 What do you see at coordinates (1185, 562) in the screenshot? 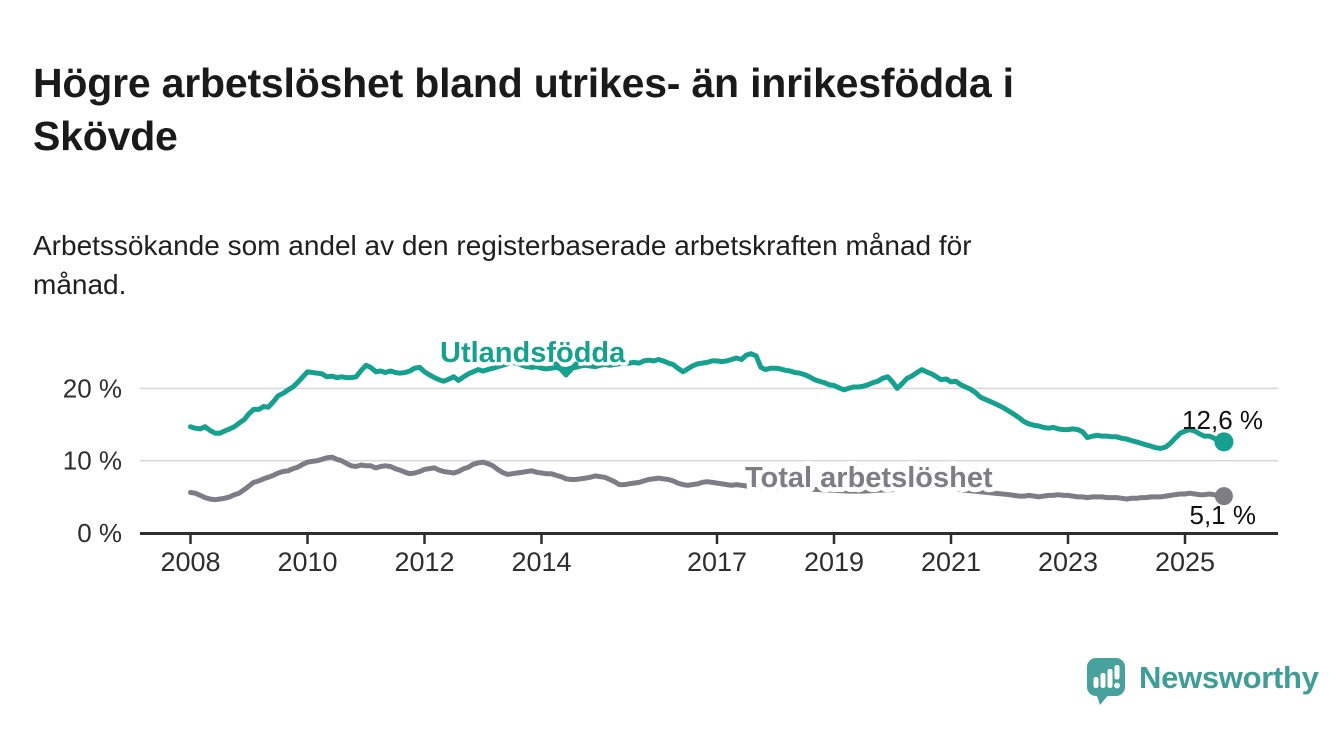
I see `x-tick-label: 2025` at bounding box center [1185, 562].